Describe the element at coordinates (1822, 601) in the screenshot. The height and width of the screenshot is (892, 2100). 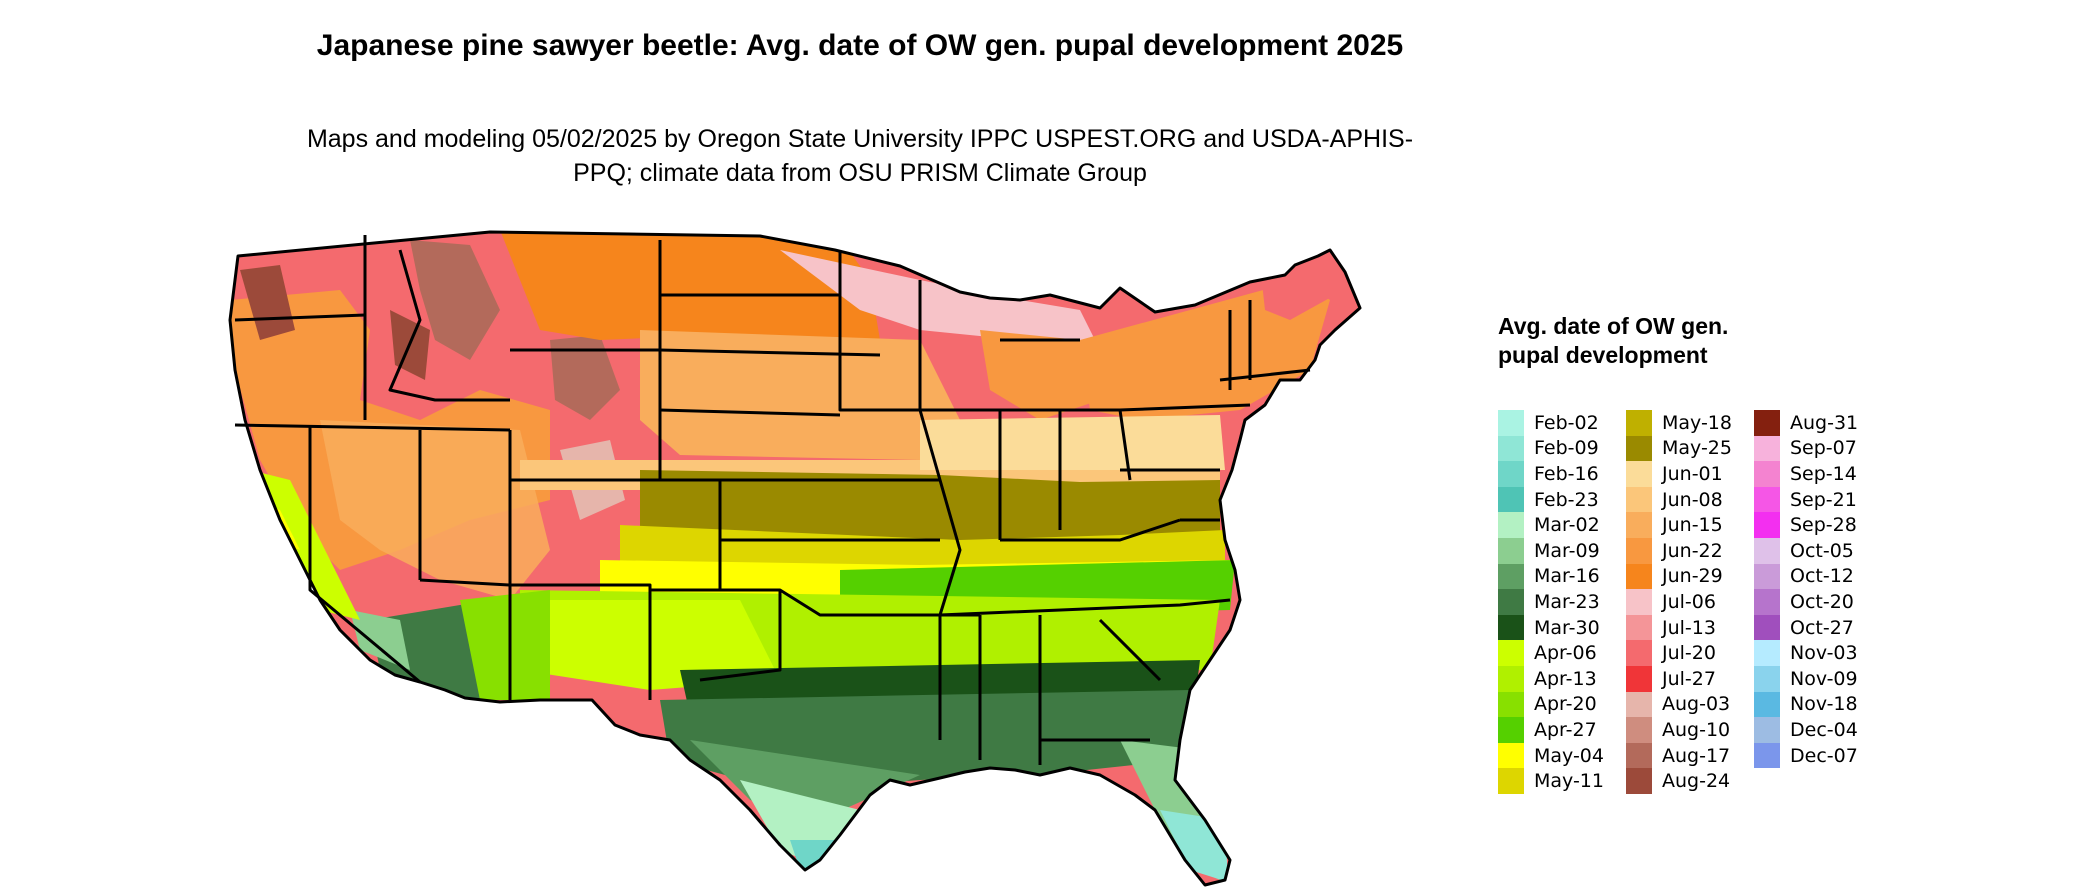
I see `legend-label: Oct-20` at that location.